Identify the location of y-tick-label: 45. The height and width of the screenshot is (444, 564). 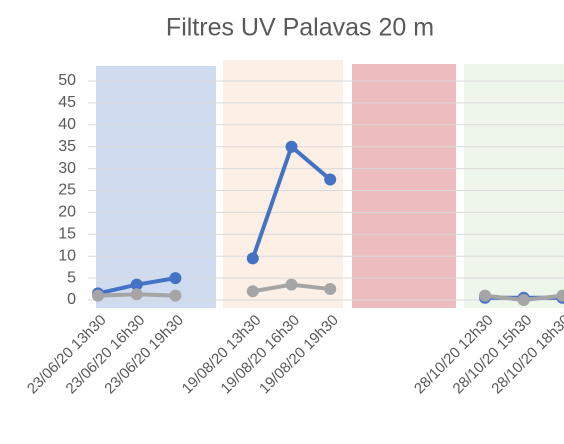
(67, 102).